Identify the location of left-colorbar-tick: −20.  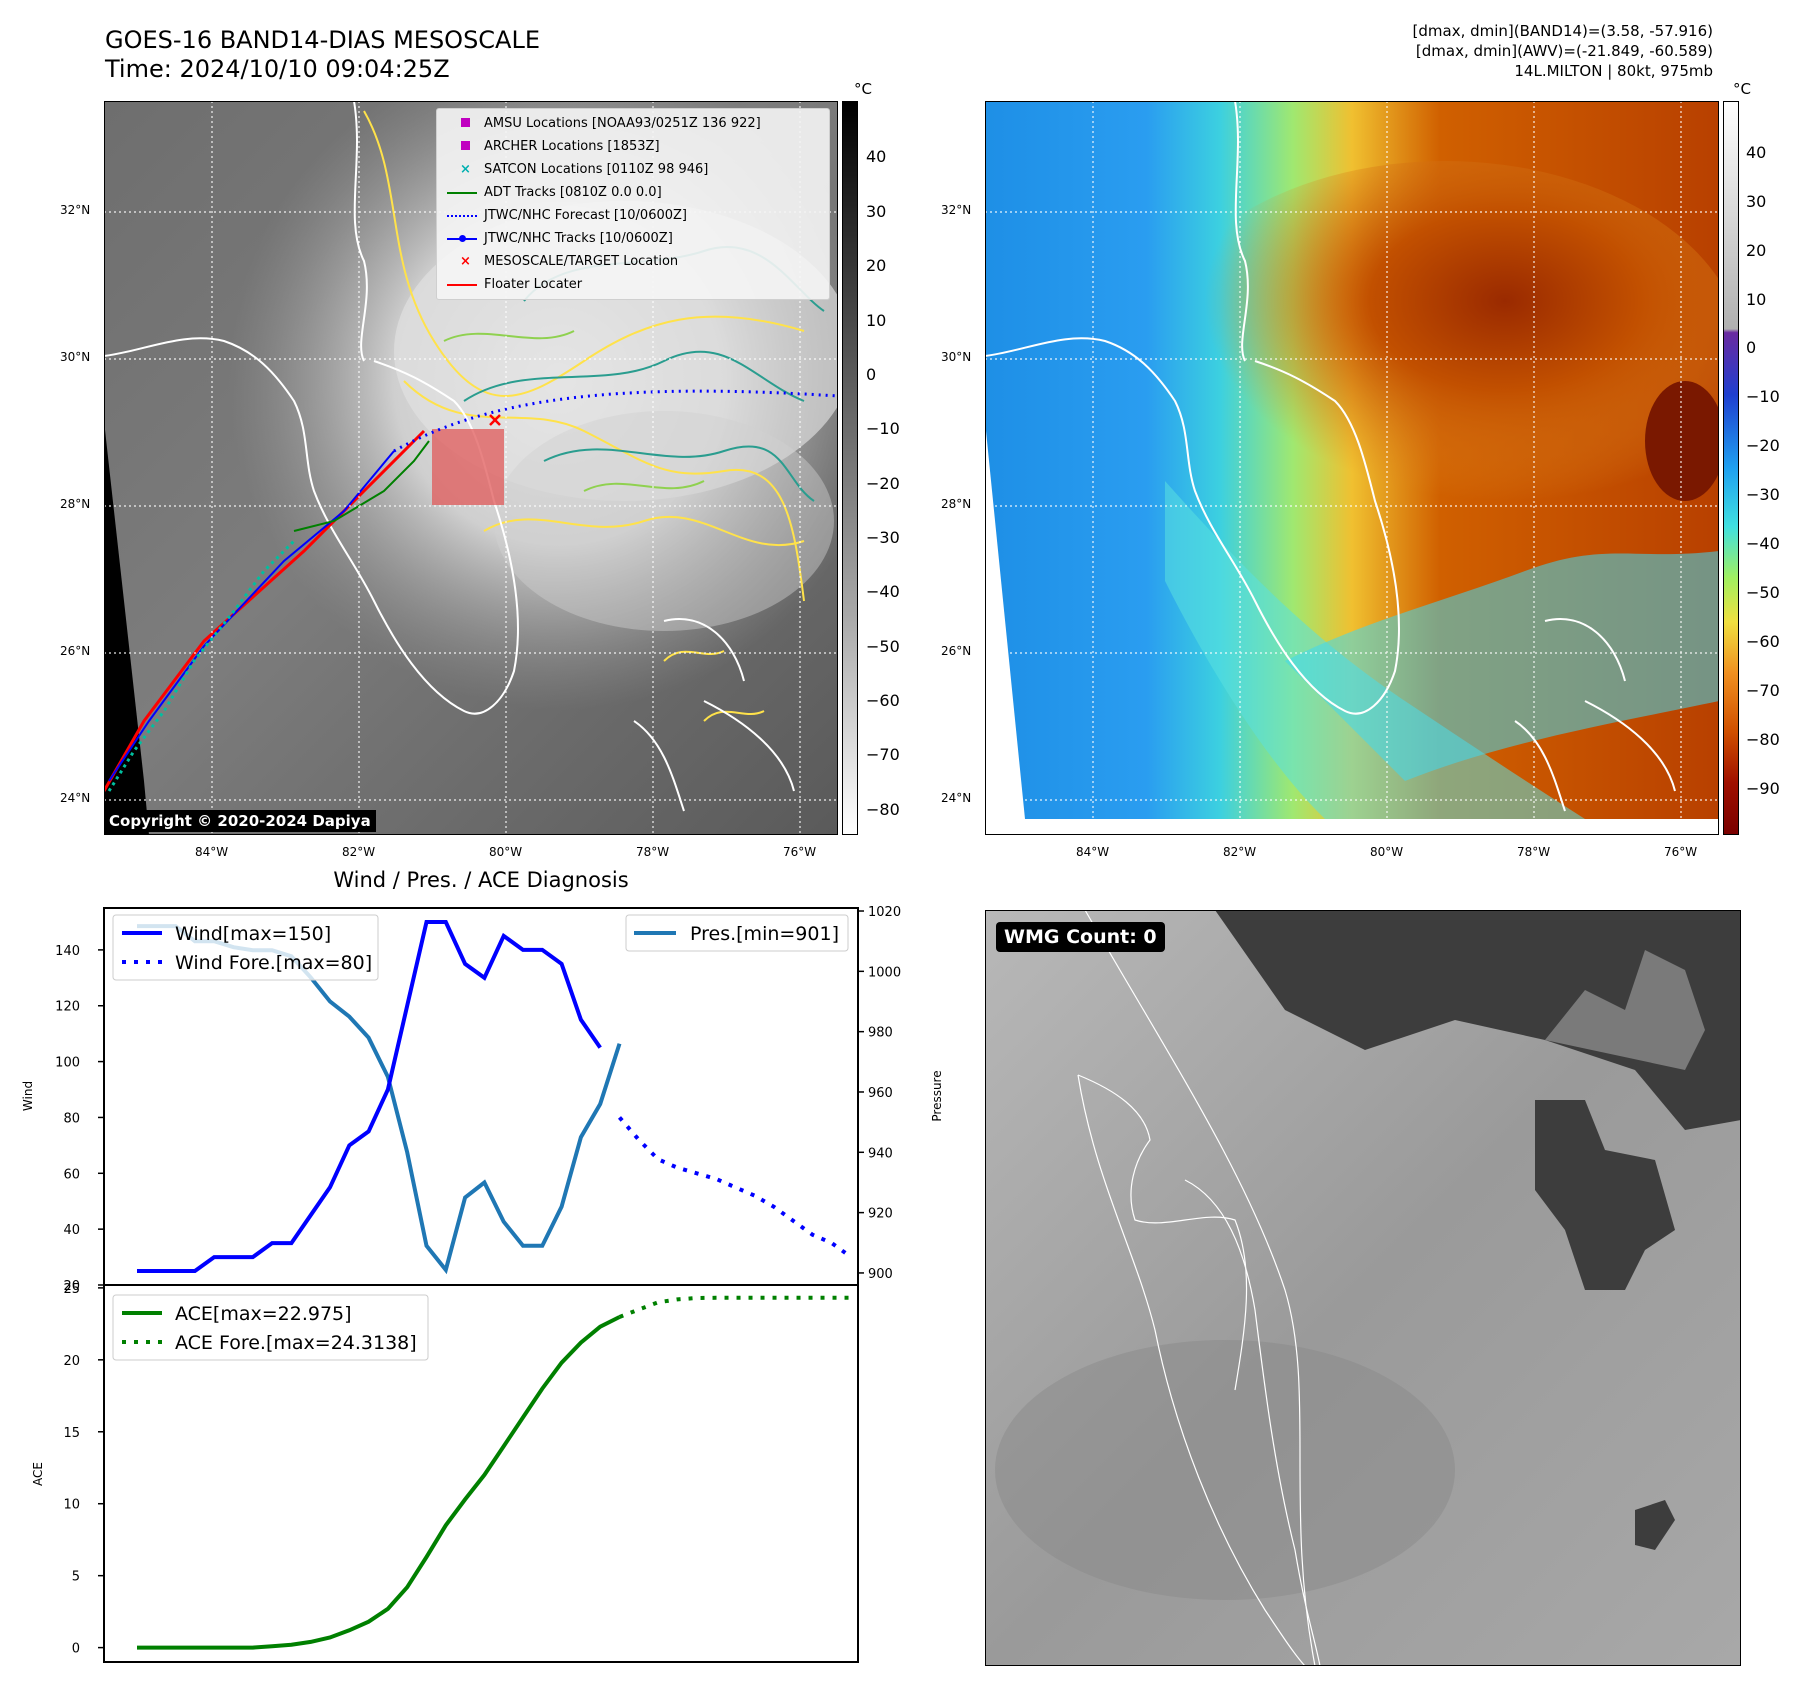
(883, 483).